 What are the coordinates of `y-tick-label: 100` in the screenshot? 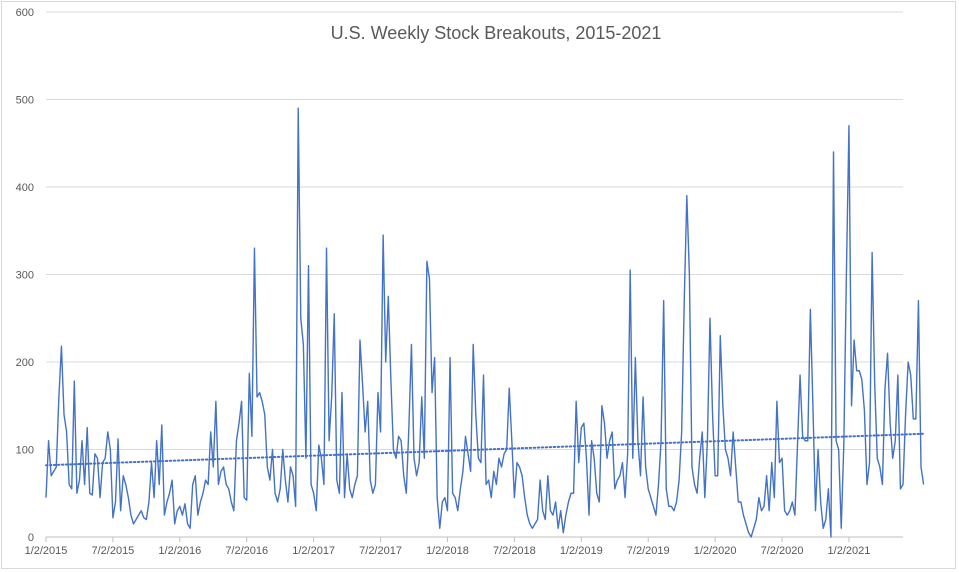 It's located at (25, 451).